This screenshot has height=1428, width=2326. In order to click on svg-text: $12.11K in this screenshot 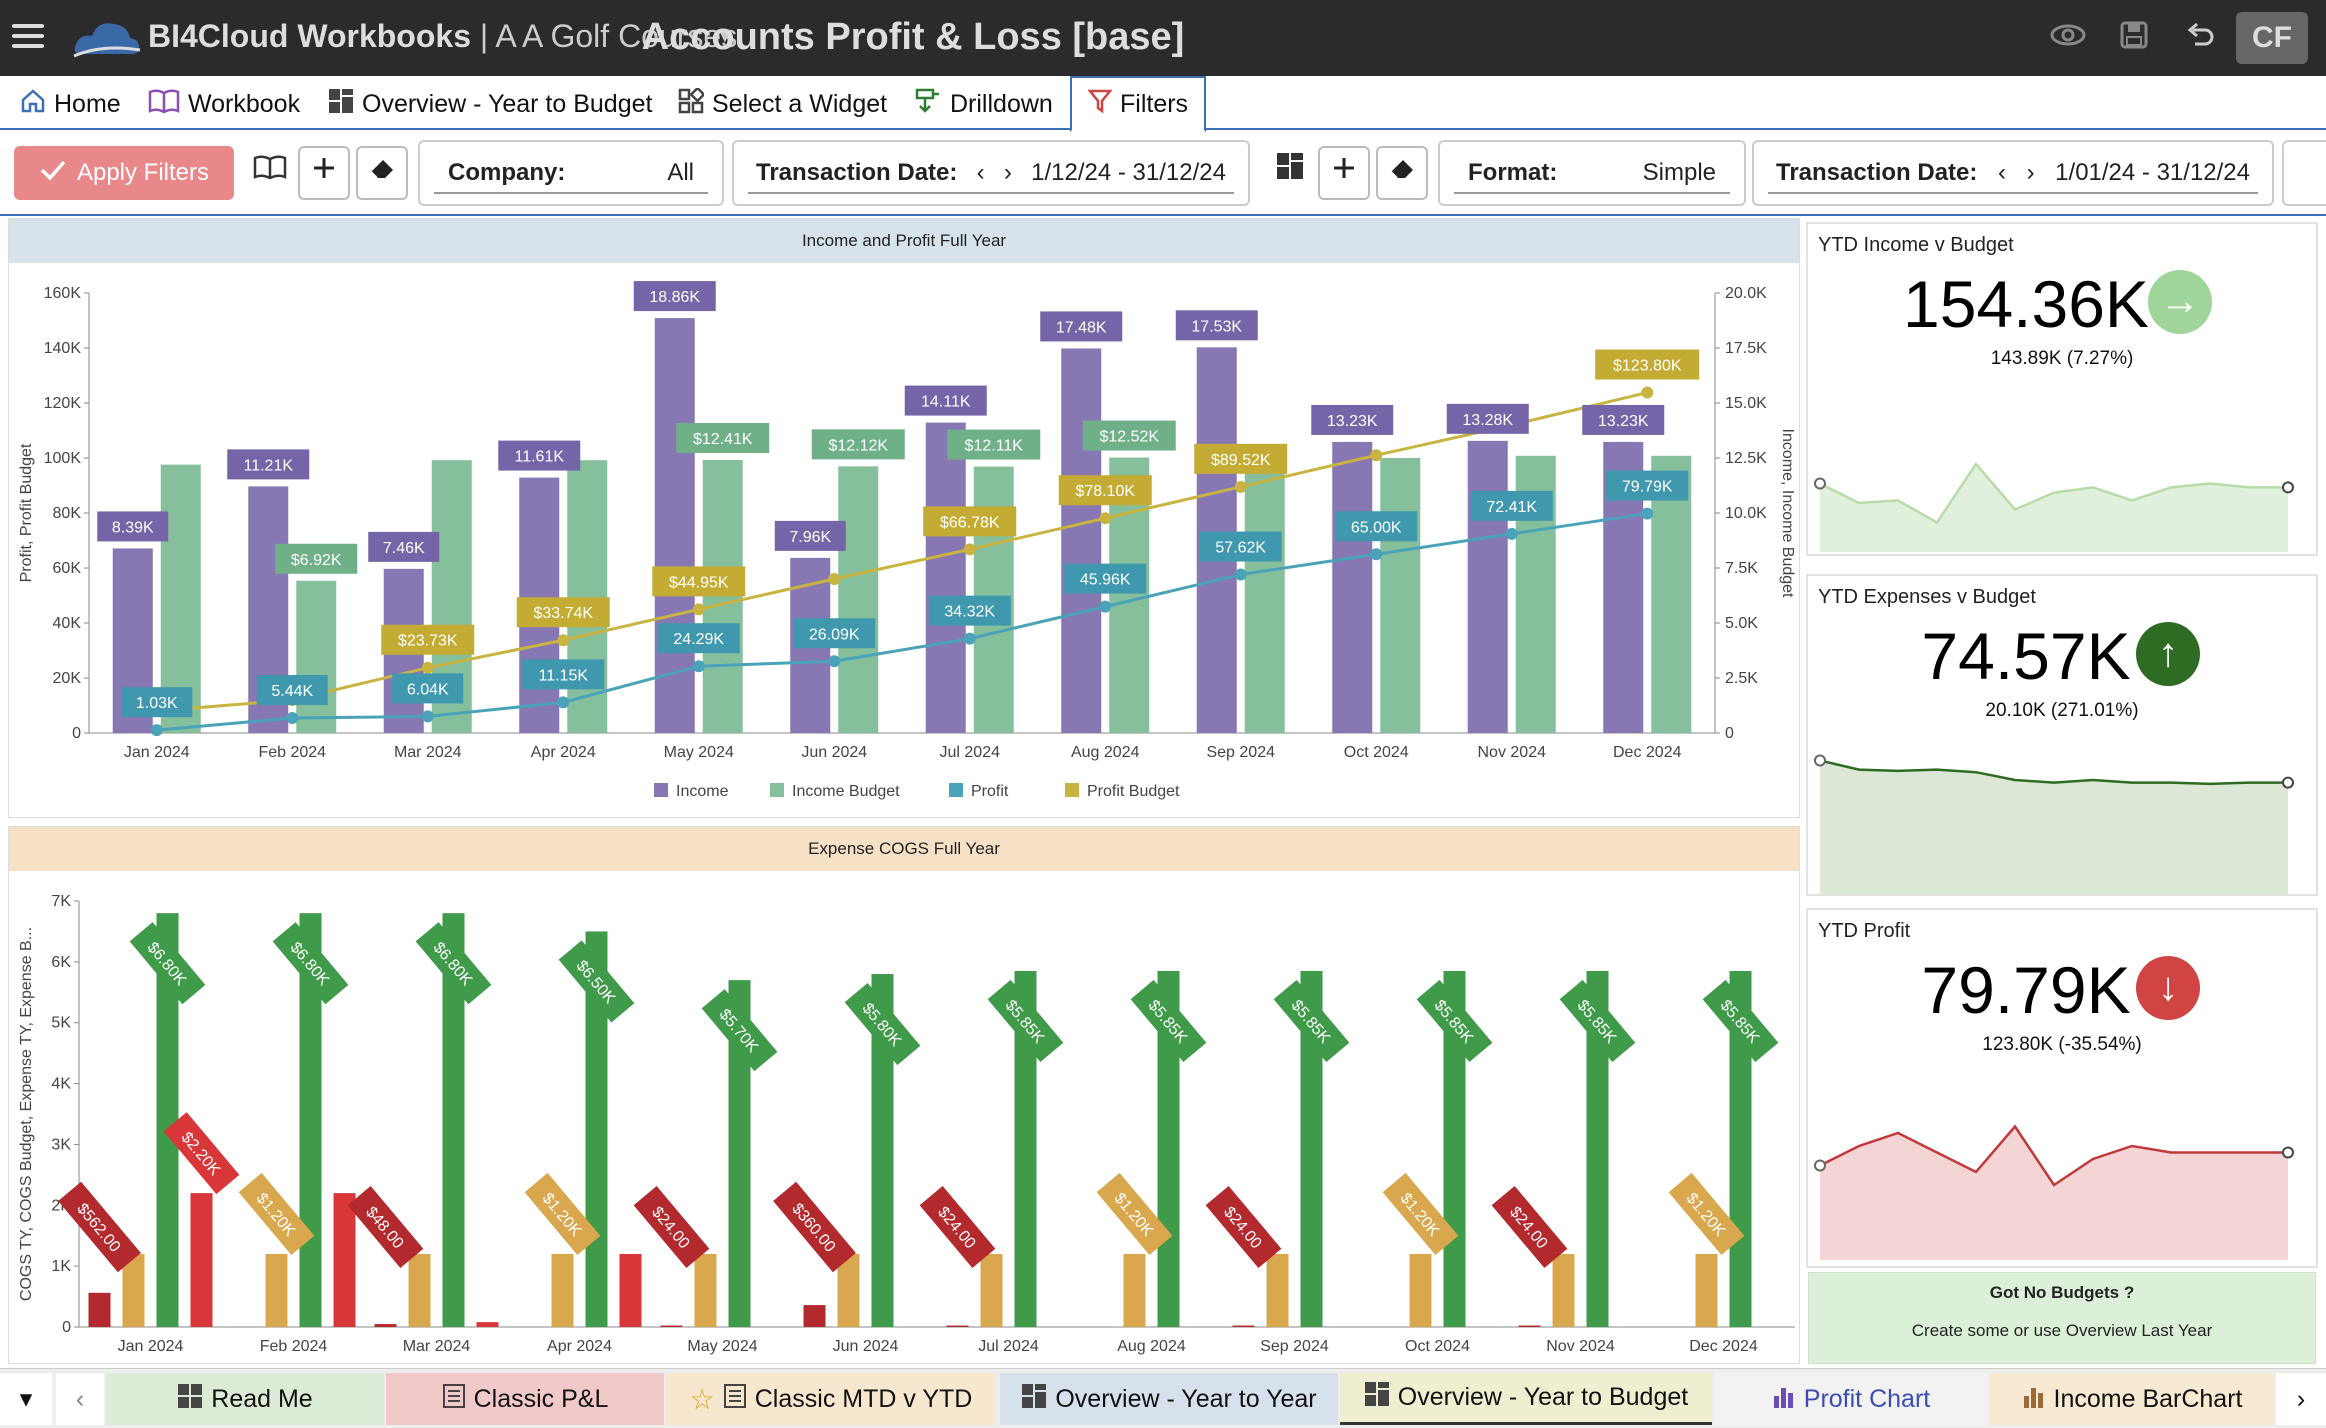, I will do `click(994, 446)`.